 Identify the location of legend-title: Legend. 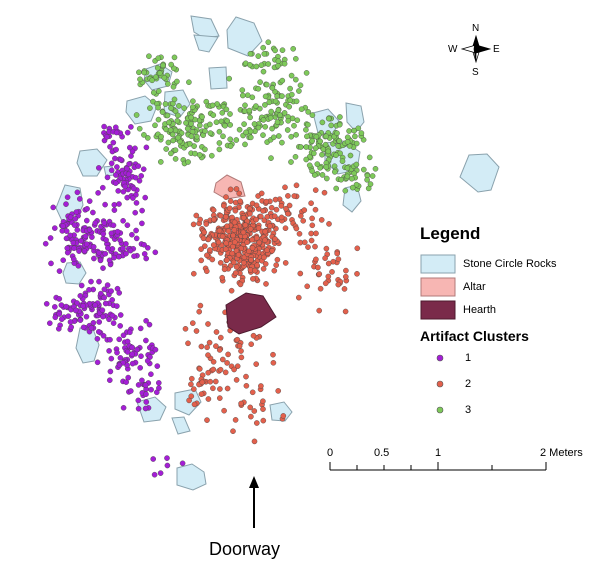
(450, 233).